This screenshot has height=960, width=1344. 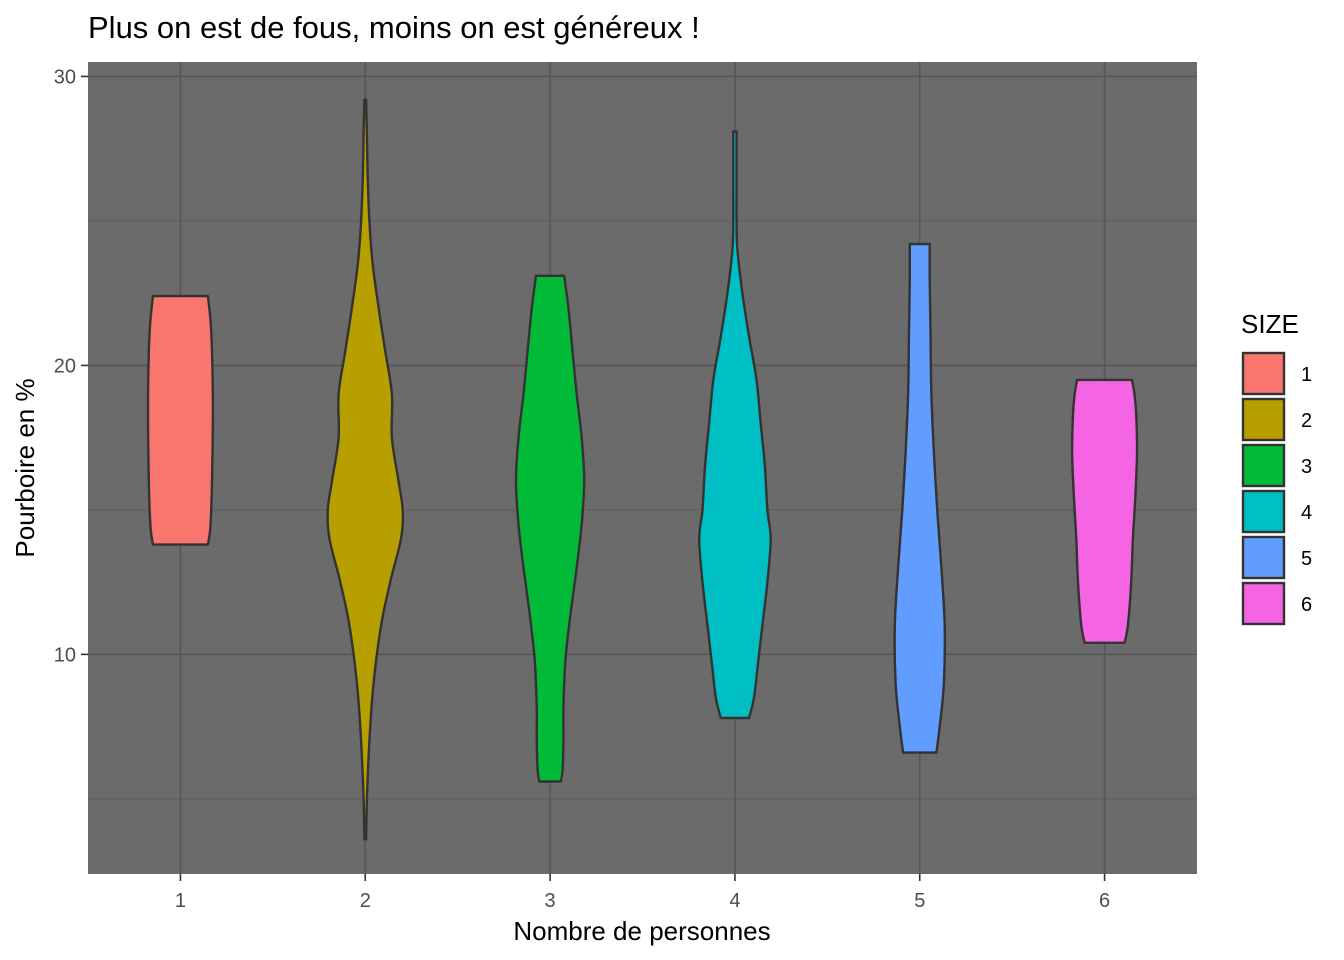 I want to click on x-axis-title: Nombre de personnes, so click(x=641, y=931).